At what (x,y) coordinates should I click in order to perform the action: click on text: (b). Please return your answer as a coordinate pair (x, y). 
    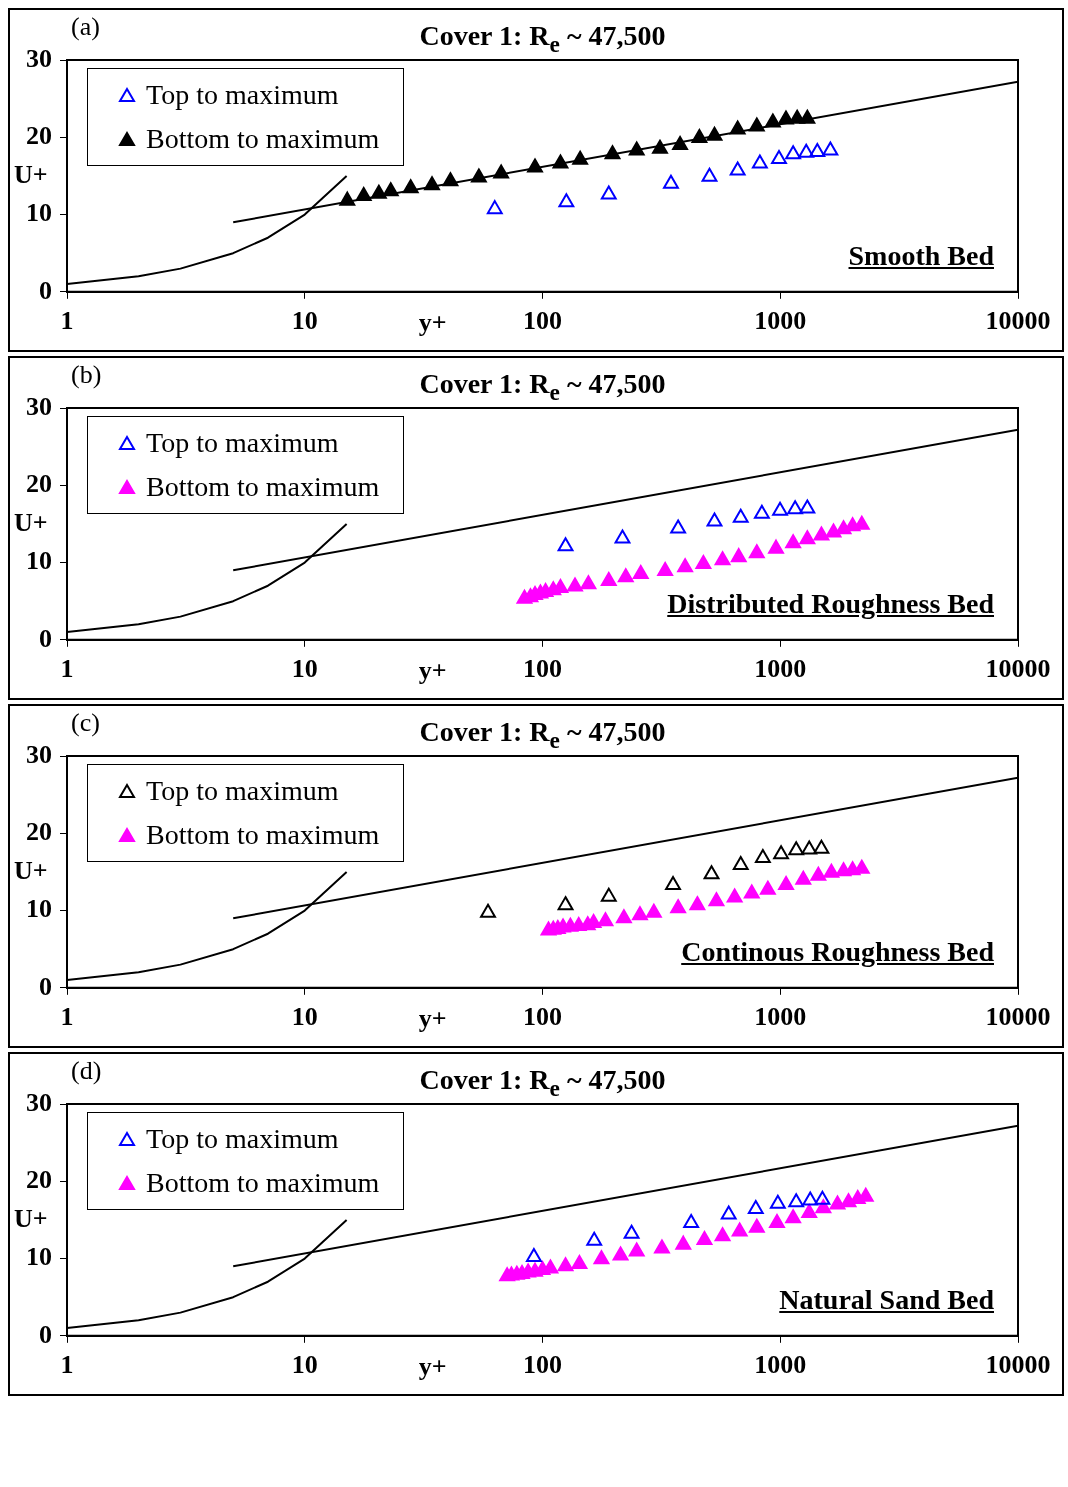
    Looking at the image, I should click on (86, 375).